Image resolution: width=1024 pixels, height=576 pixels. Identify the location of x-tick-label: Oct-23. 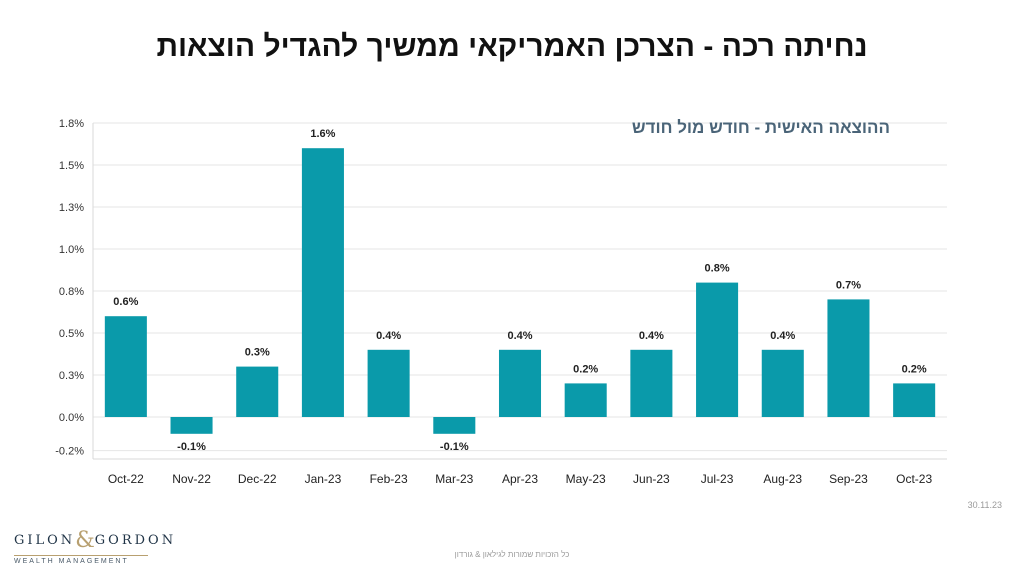
(914, 479).